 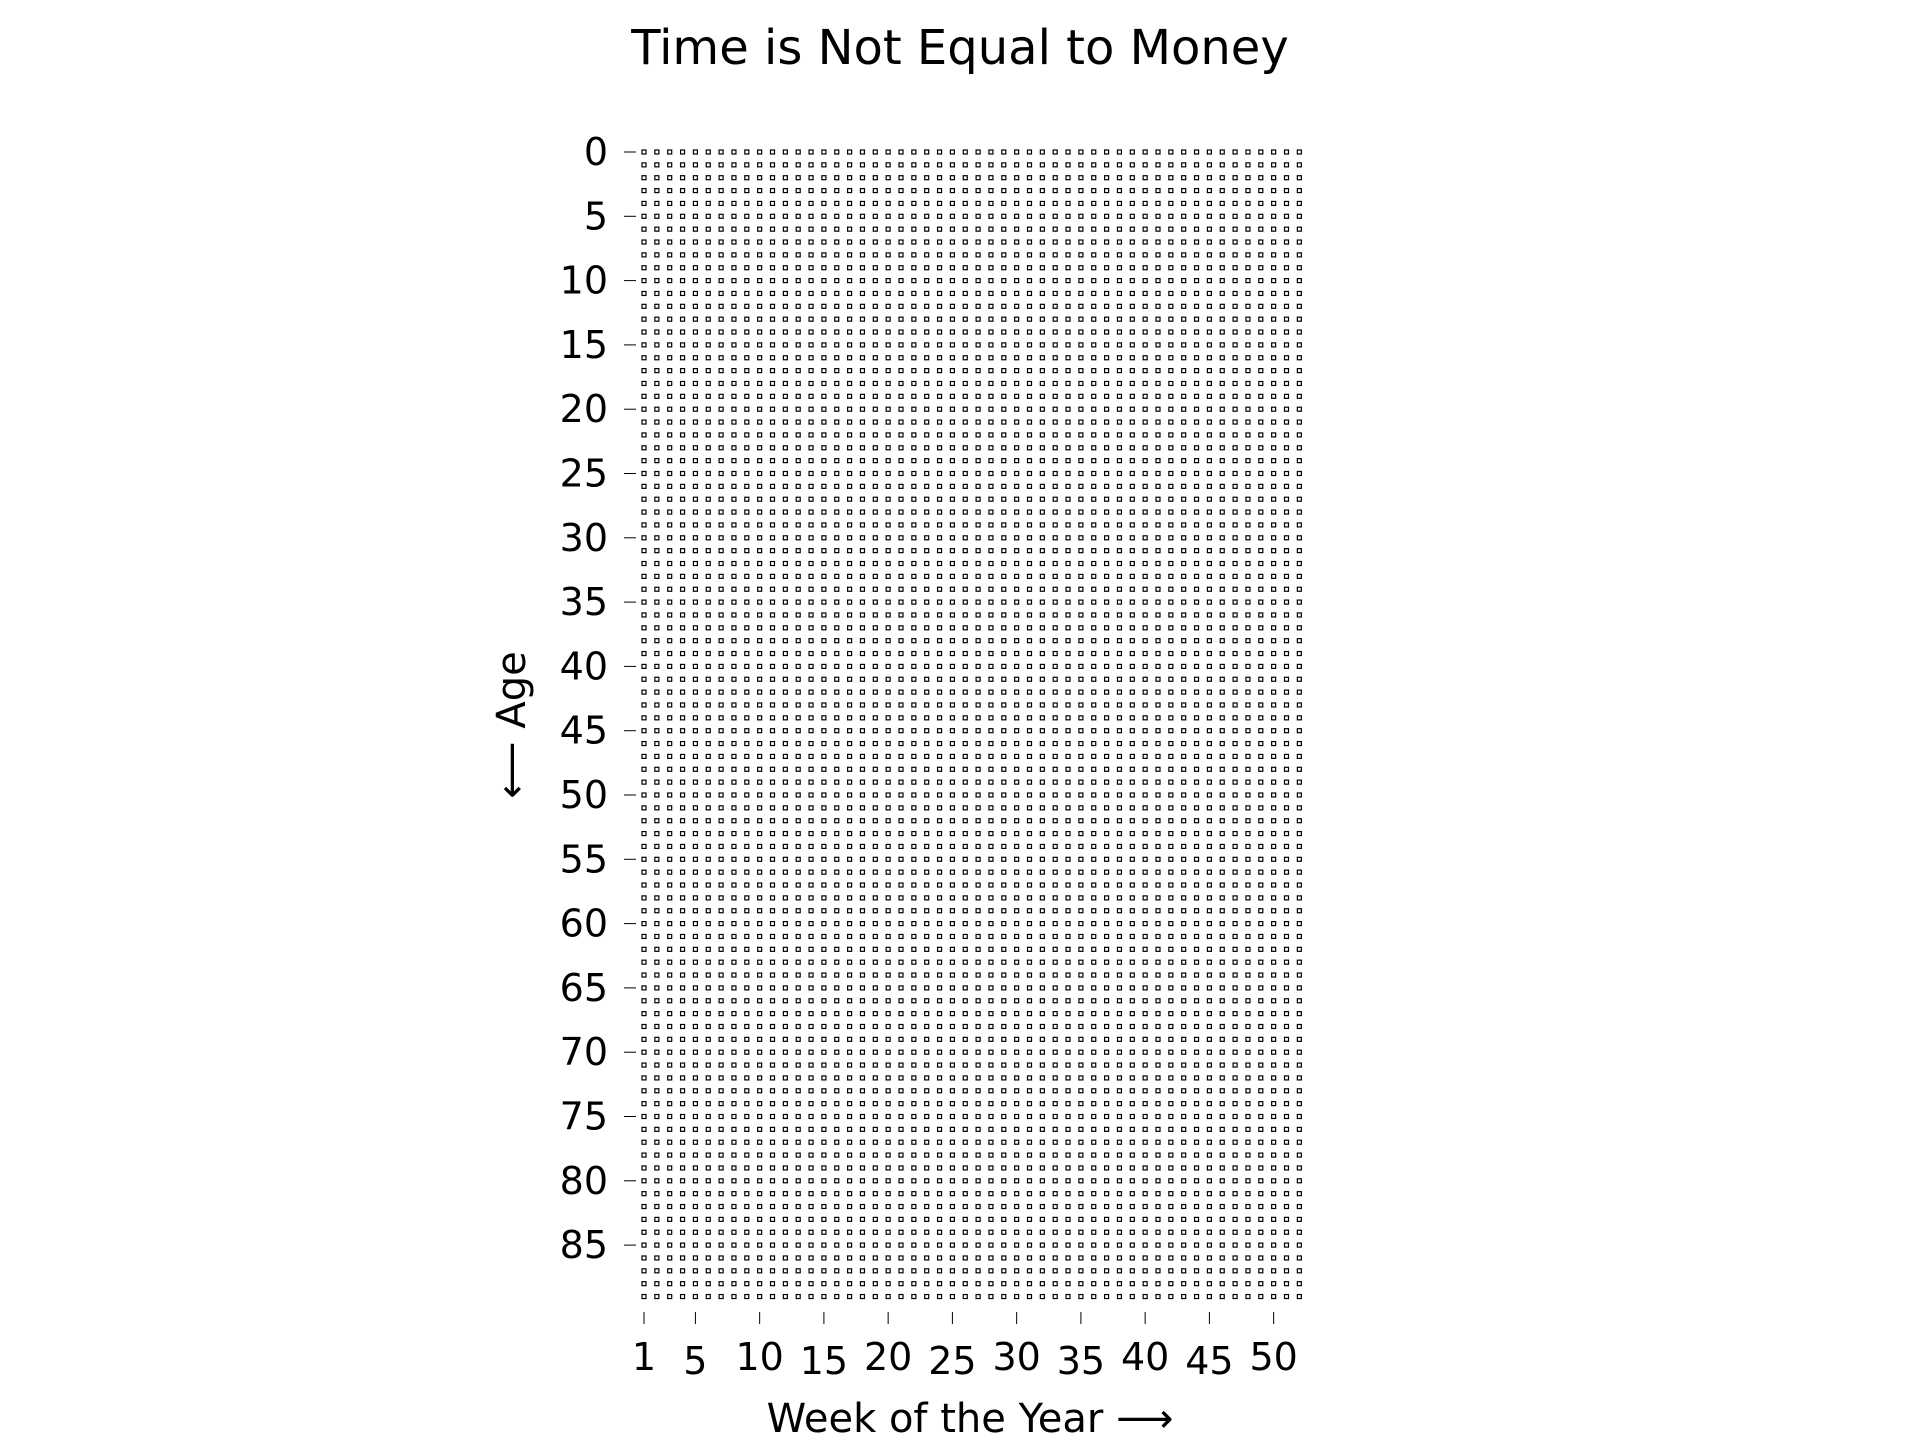 What do you see at coordinates (584, 731) in the screenshot?
I see `y-tick-label: 45` at bounding box center [584, 731].